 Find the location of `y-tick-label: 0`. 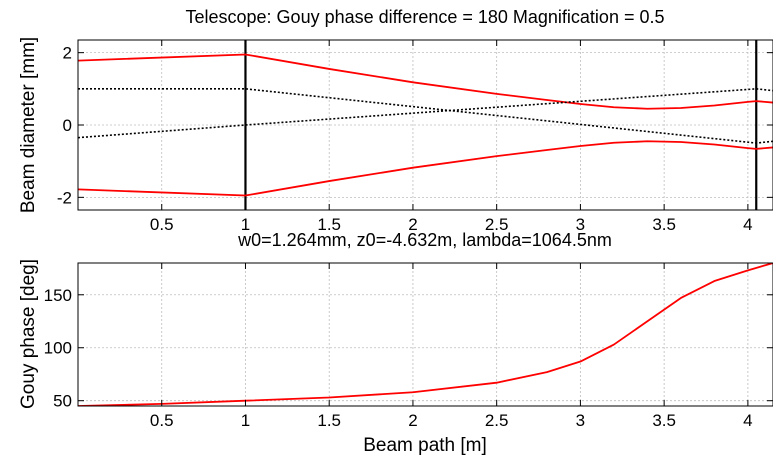

y-tick-label: 0 is located at coordinates (67, 125).